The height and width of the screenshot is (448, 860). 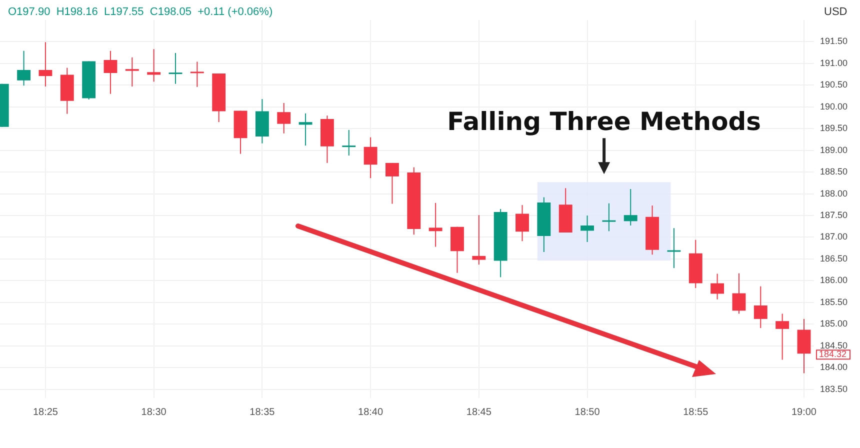 I want to click on y-tick-label: 190.50, so click(x=834, y=85).